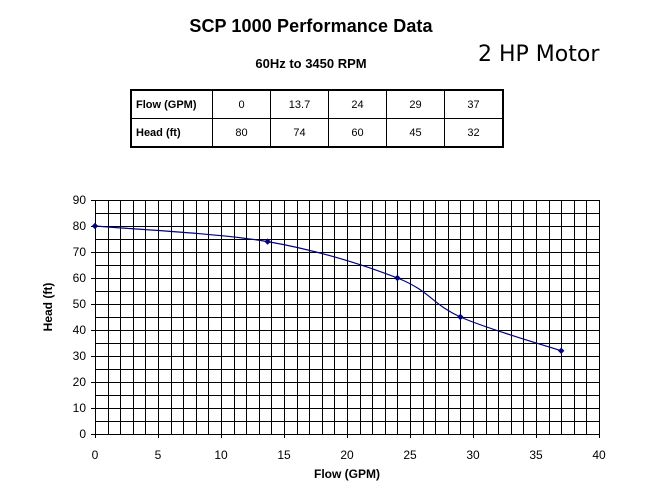  What do you see at coordinates (80, 330) in the screenshot?
I see `y-tick-label: 40` at bounding box center [80, 330].